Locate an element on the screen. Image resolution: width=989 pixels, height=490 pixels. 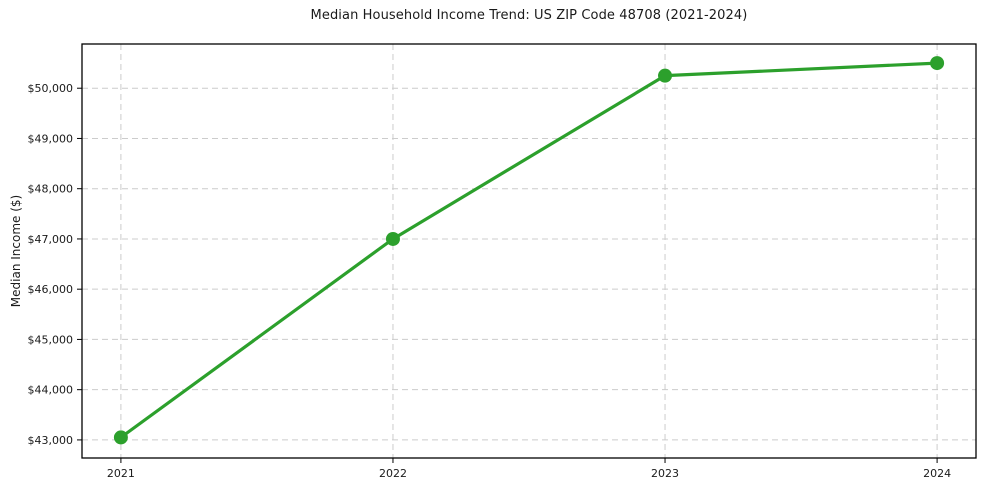
y-tick-label: $45,000 is located at coordinates (51, 339).